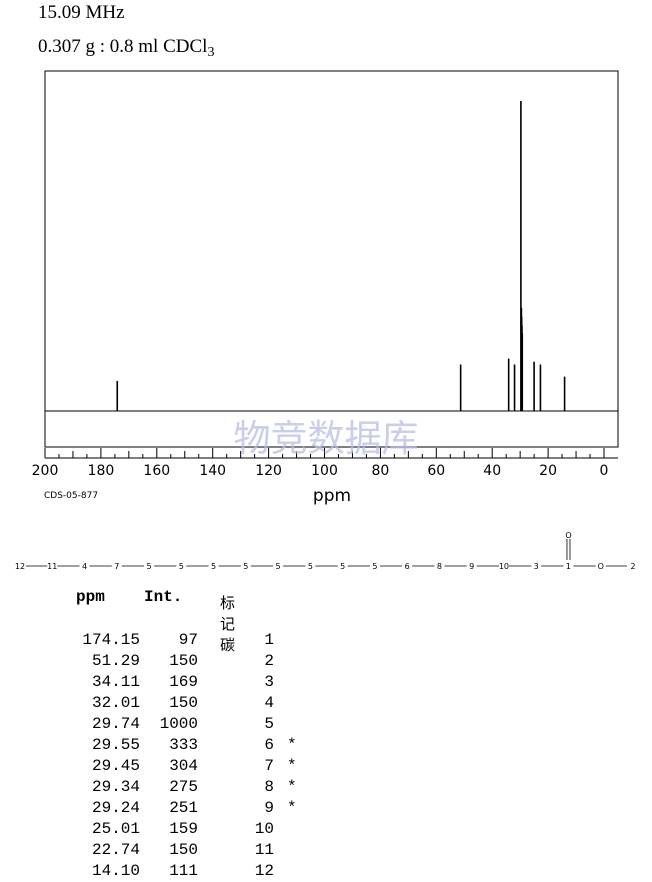 The height and width of the screenshot is (882, 652). Describe the element at coordinates (183, 682) in the screenshot. I see `cell-int: 169` at that location.